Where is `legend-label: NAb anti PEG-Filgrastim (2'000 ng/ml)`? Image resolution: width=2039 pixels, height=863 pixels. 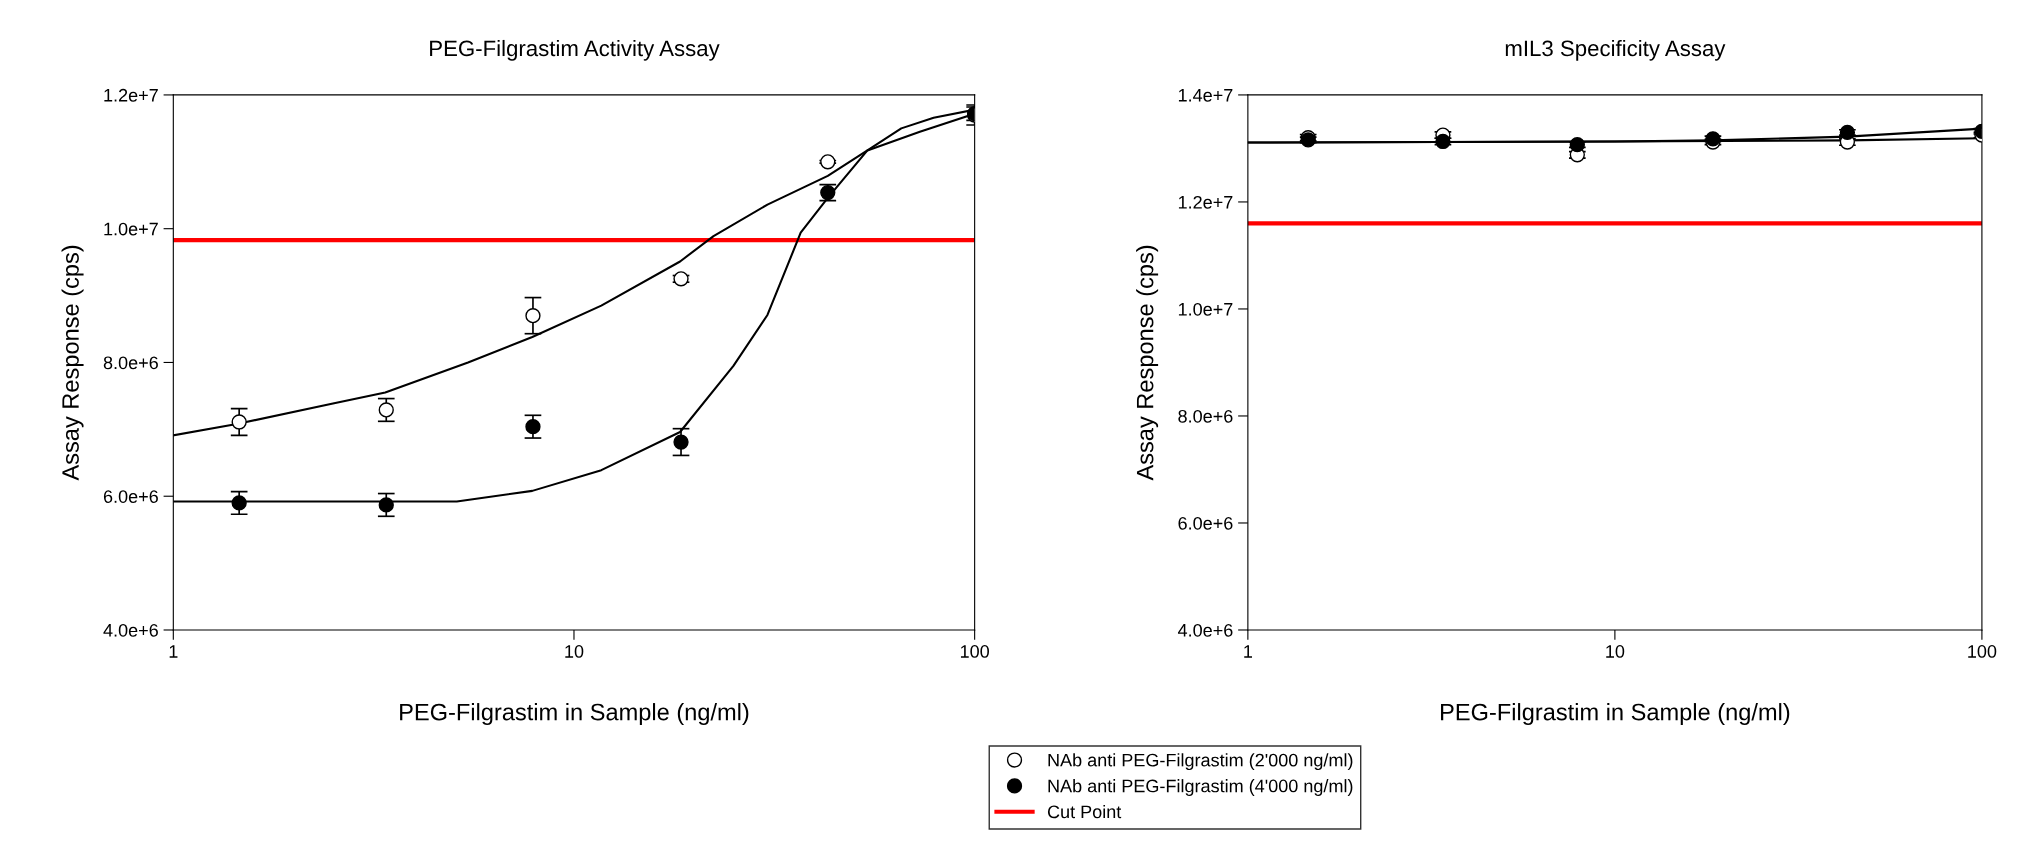 legend-label: NAb anti PEG-Filgrastim (2'000 ng/ml) is located at coordinates (1200, 762).